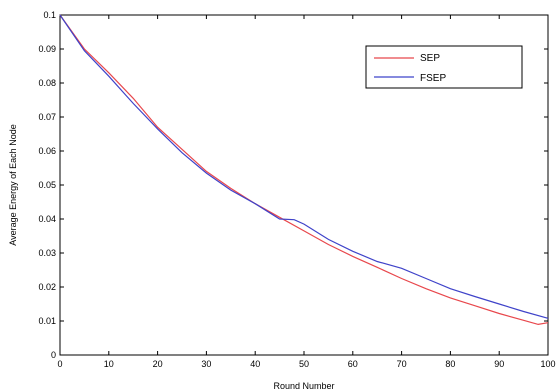 The image size is (558, 392). I want to click on x-tick-label: 80, so click(450, 364).